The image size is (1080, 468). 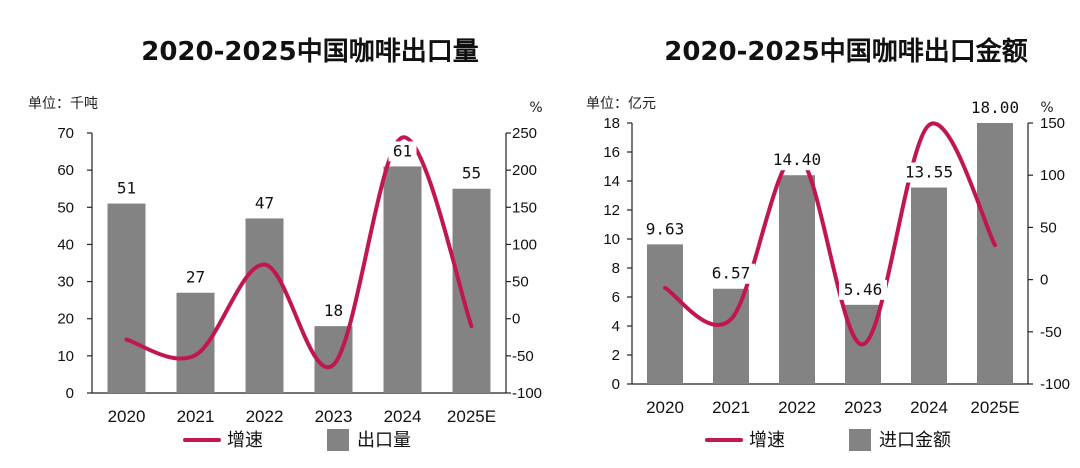 What do you see at coordinates (65, 133) in the screenshot?
I see `left-tick-label: 70` at bounding box center [65, 133].